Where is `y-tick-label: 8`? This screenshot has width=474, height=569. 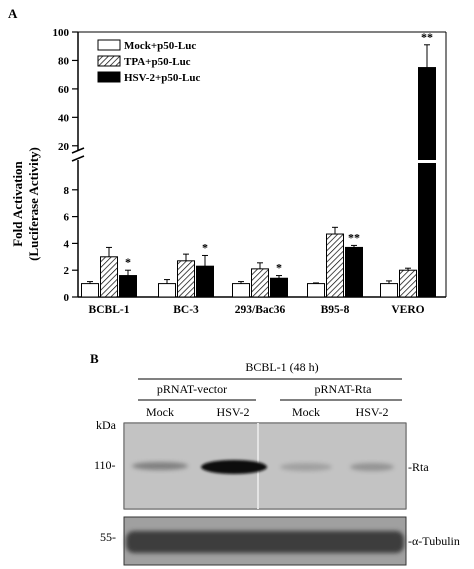
y-tick-label: 8 is located at coordinates (67, 191).